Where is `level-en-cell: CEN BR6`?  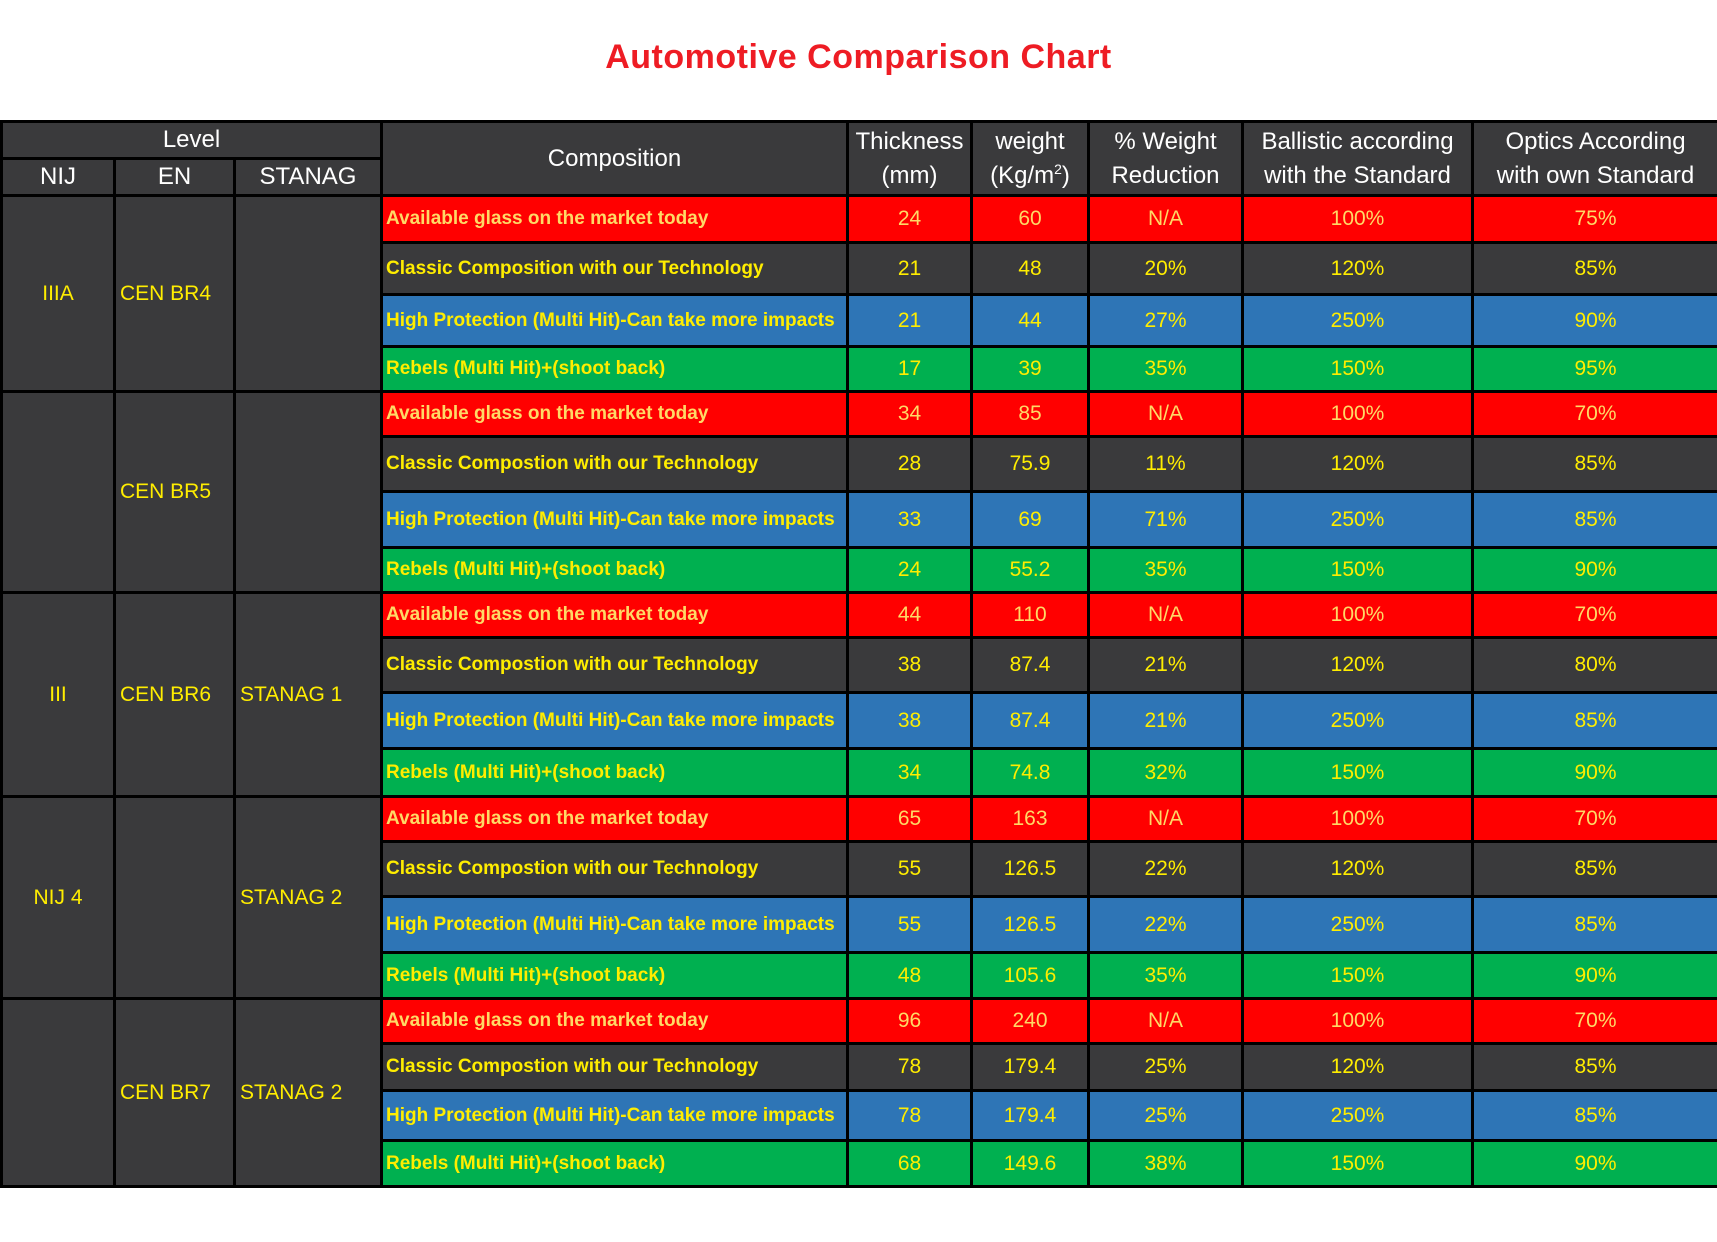
level-en-cell: CEN BR6 is located at coordinates (174, 694).